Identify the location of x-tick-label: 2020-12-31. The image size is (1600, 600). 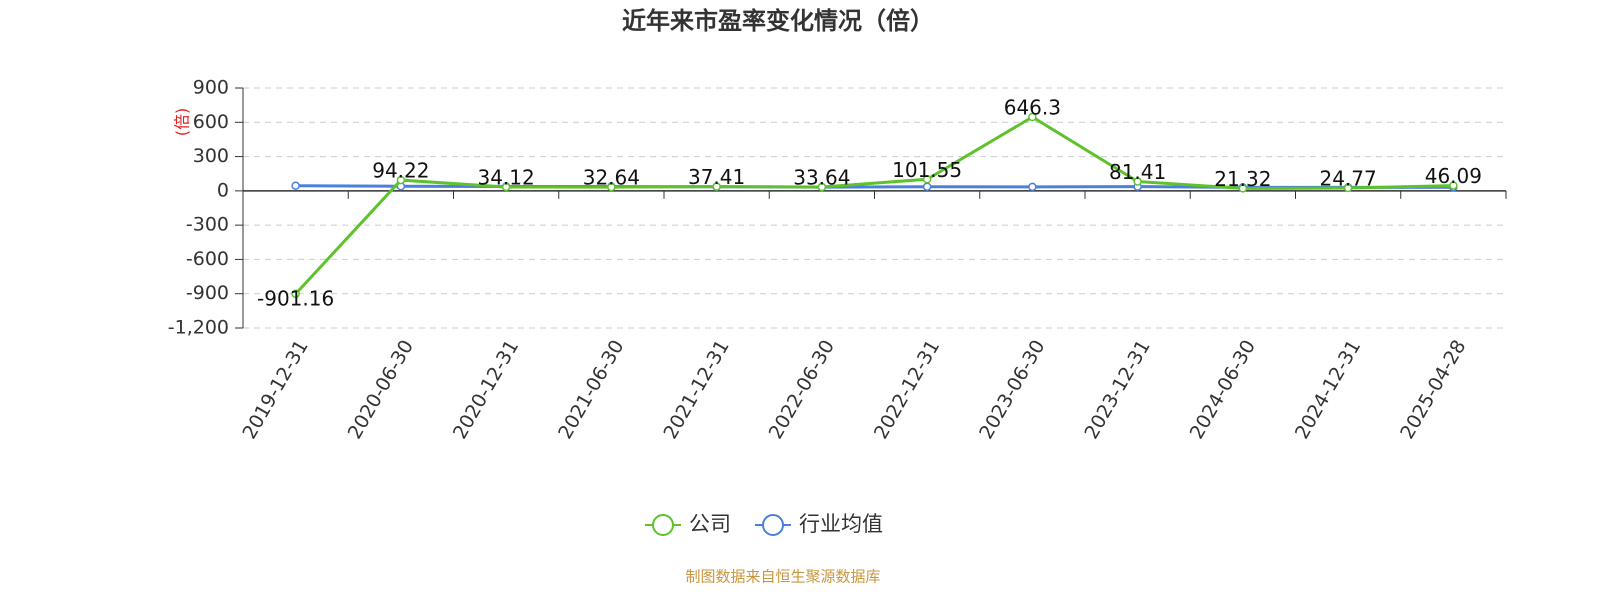
(486, 389).